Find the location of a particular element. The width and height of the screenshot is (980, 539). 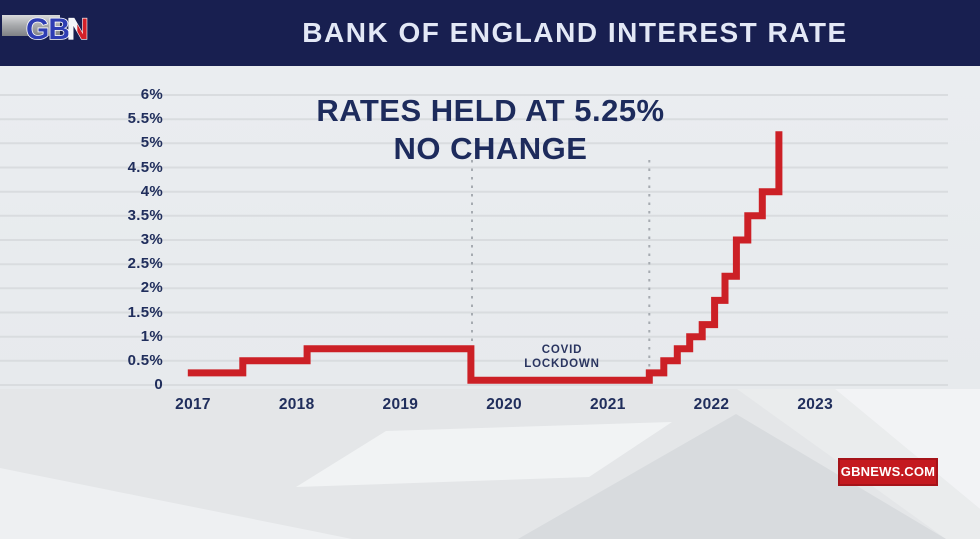

y-axis-tick: 4% is located at coordinates (151, 191).